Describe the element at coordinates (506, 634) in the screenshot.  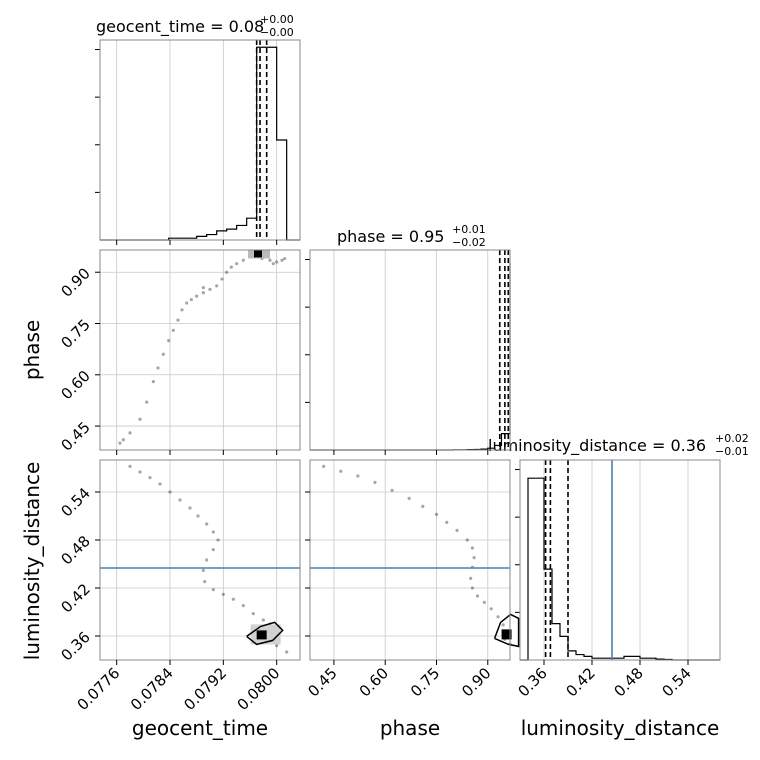
I see `panel-ld-ph-mode` at that location.